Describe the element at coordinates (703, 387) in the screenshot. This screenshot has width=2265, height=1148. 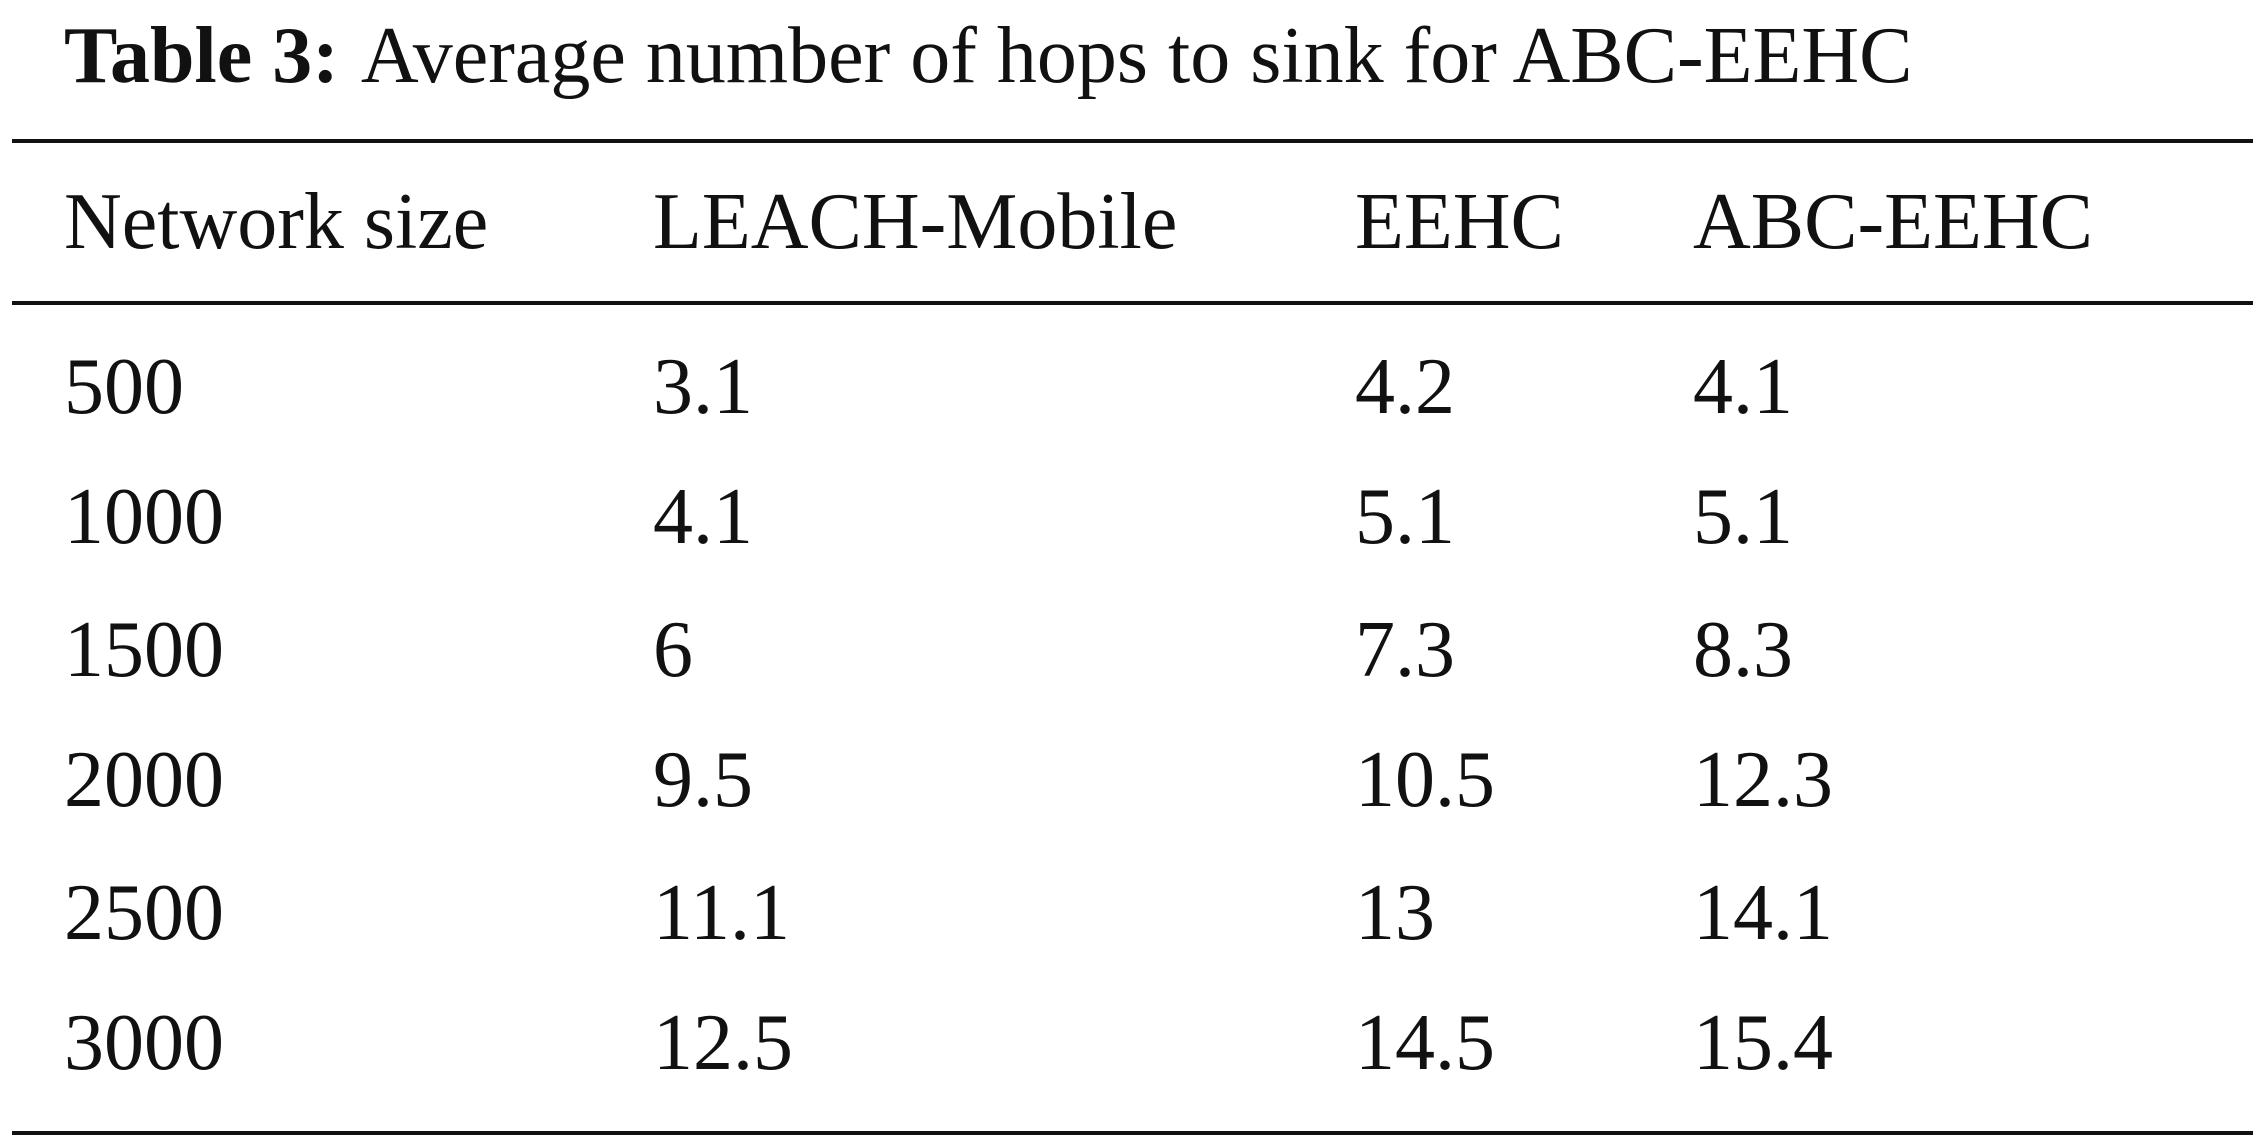
I see `table-cell: 3.1` at that location.